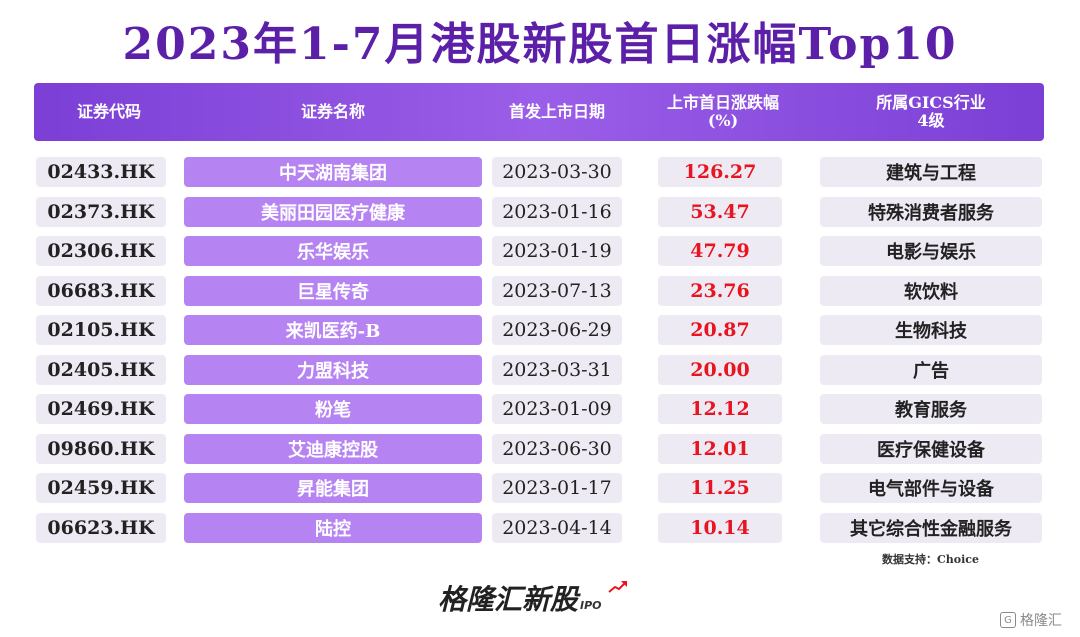 The width and height of the screenshot is (1080, 637). I want to click on gics-industry: 电气部件与设备, so click(931, 488).